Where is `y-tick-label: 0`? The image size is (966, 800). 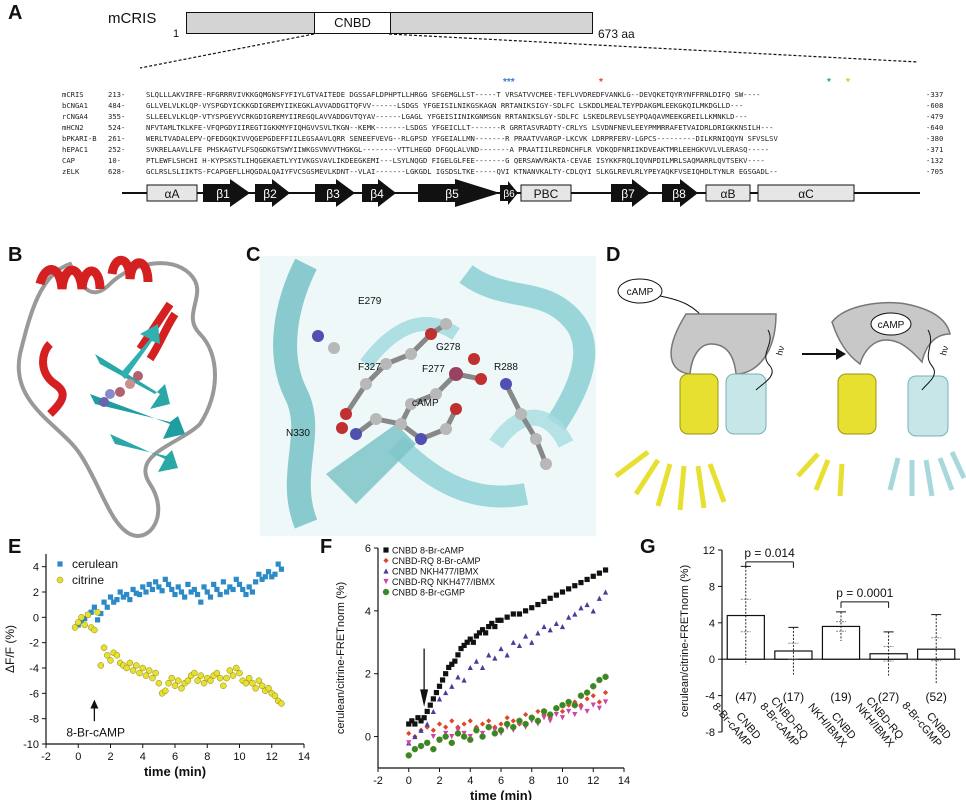
y-tick-label: 0 is located at coordinates (712, 660).